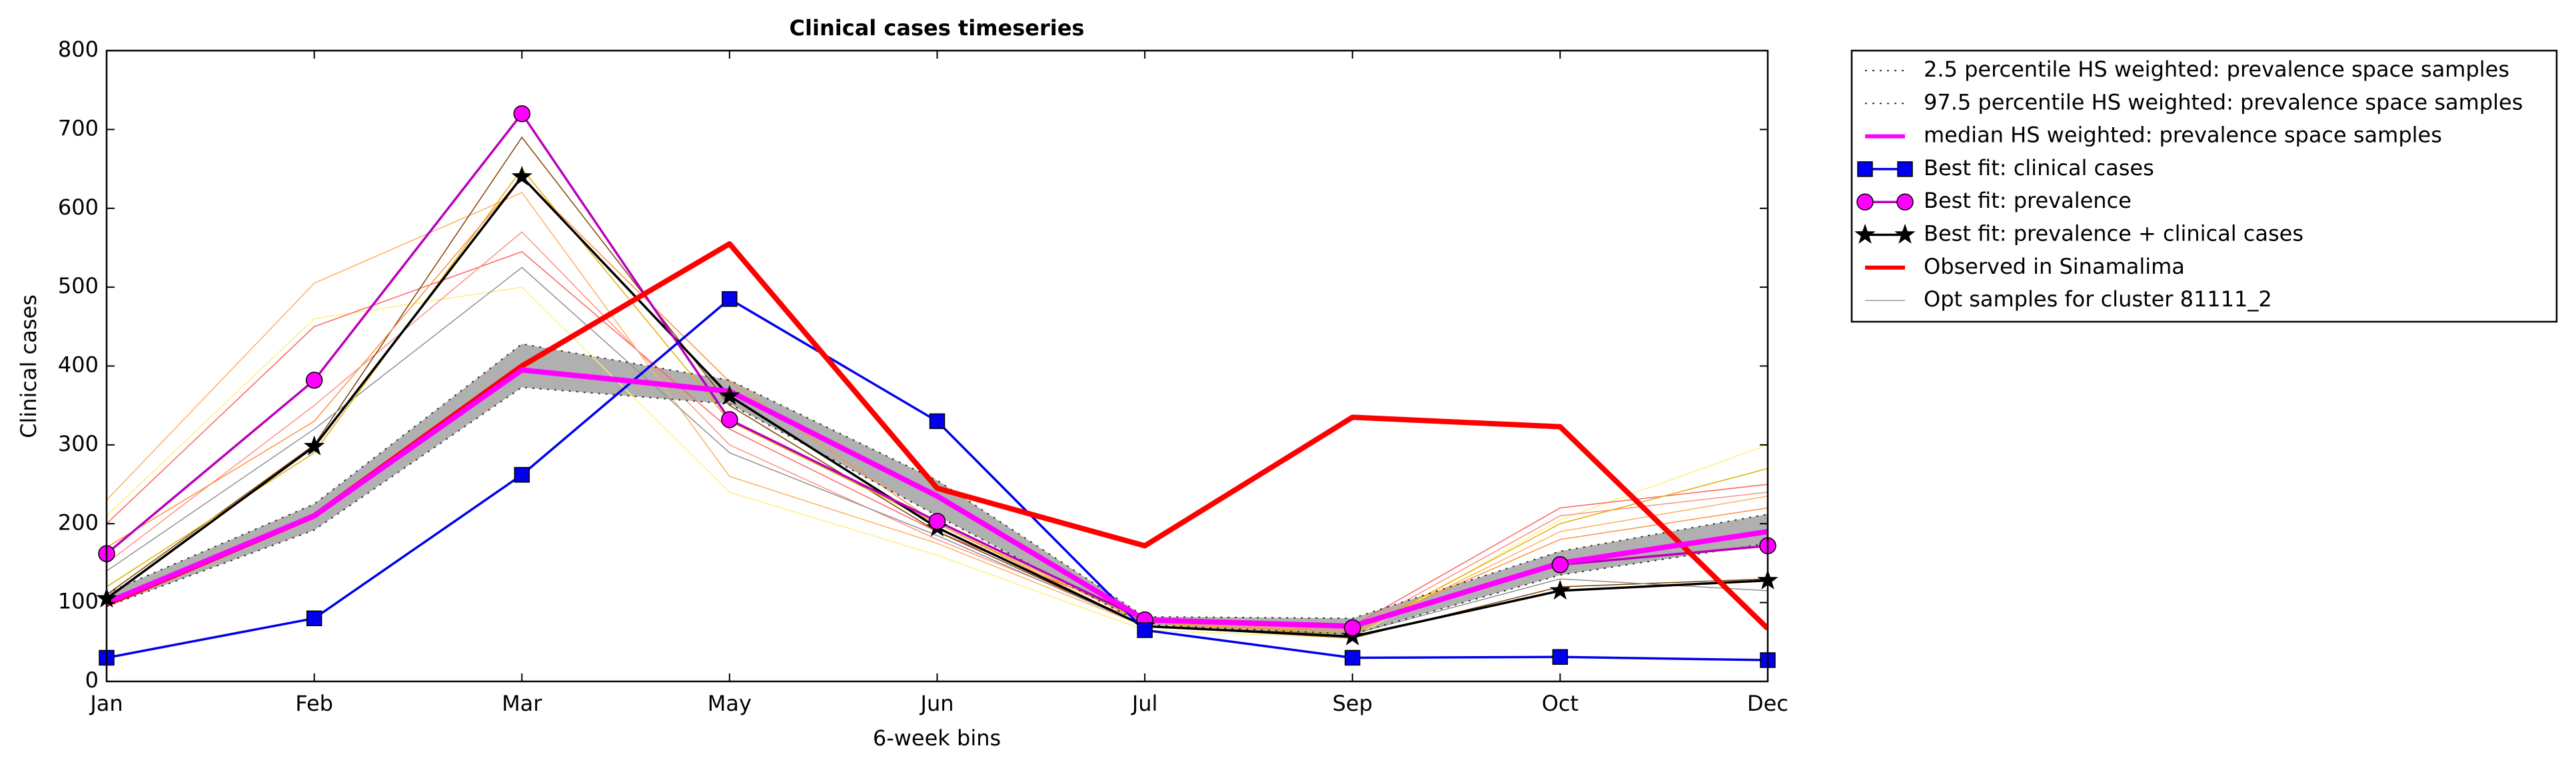 Image resolution: width=2576 pixels, height=772 pixels. I want to click on y-tick-label: 300, so click(78, 443).